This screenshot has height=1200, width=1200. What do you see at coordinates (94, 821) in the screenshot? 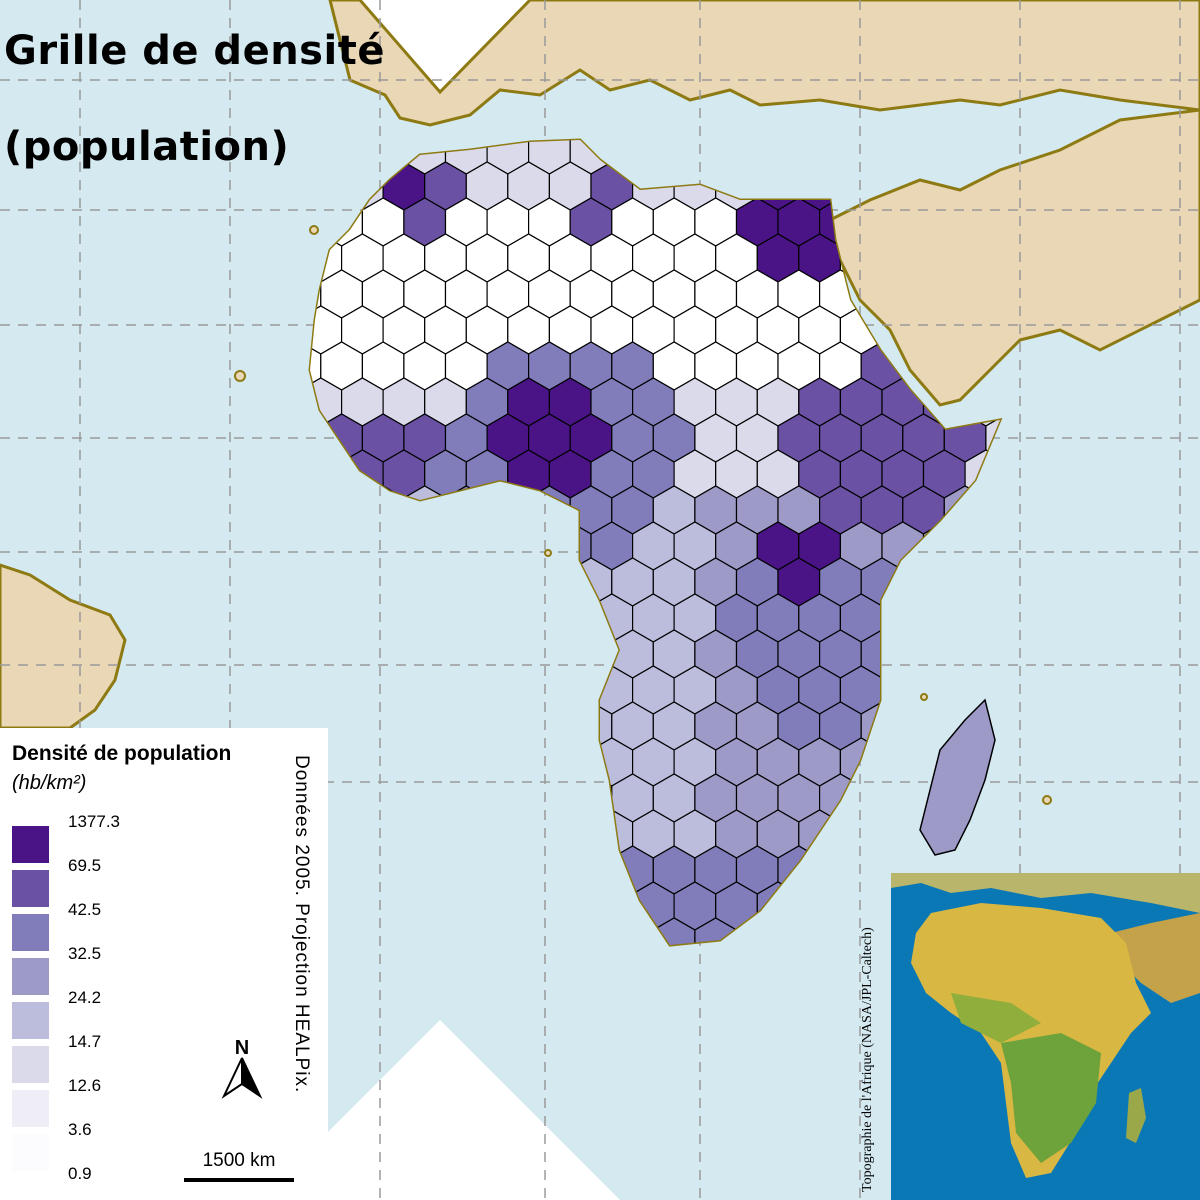
I see `legend-label: 1377.3` at bounding box center [94, 821].